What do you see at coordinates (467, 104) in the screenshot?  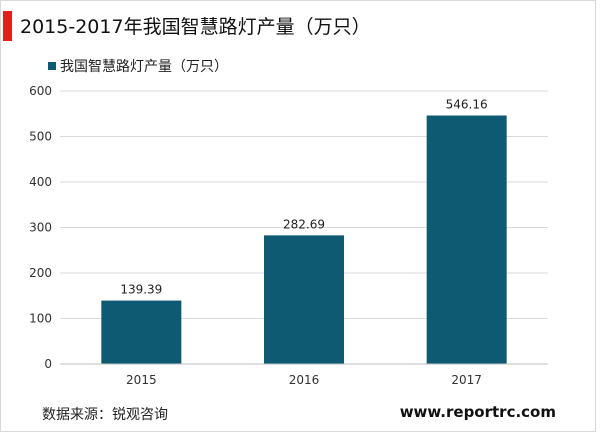 I see `data-label: 546.16` at bounding box center [467, 104].